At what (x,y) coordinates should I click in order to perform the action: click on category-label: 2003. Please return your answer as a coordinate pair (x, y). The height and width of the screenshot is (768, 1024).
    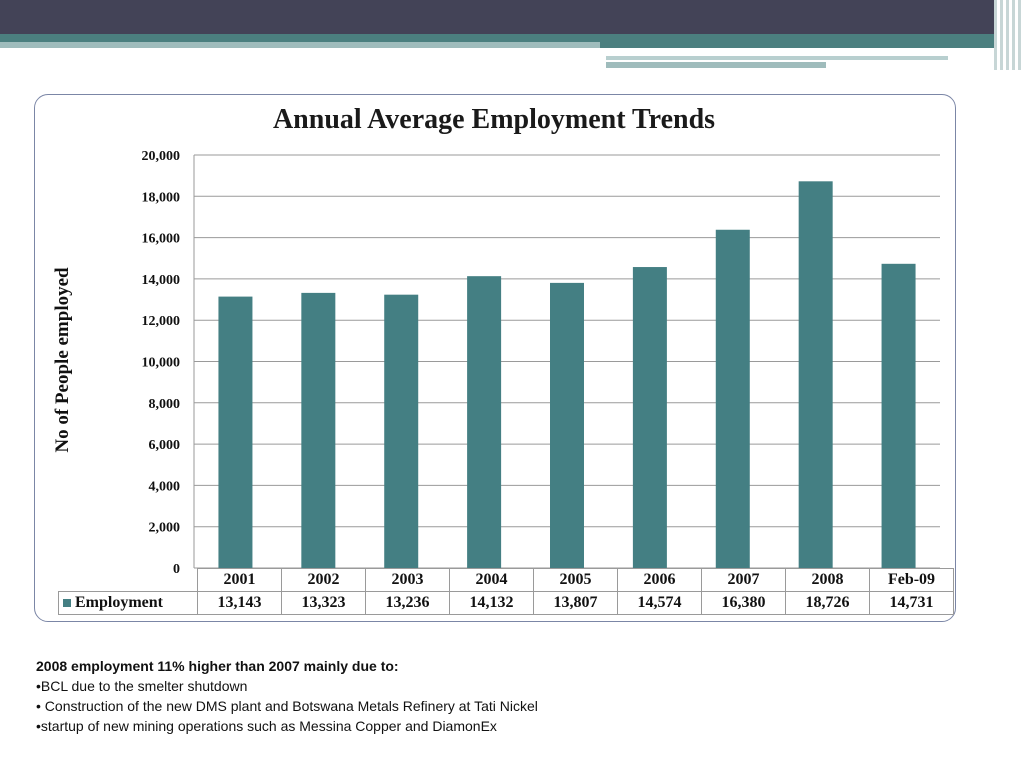
    Looking at the image, I should click on (407, 580).